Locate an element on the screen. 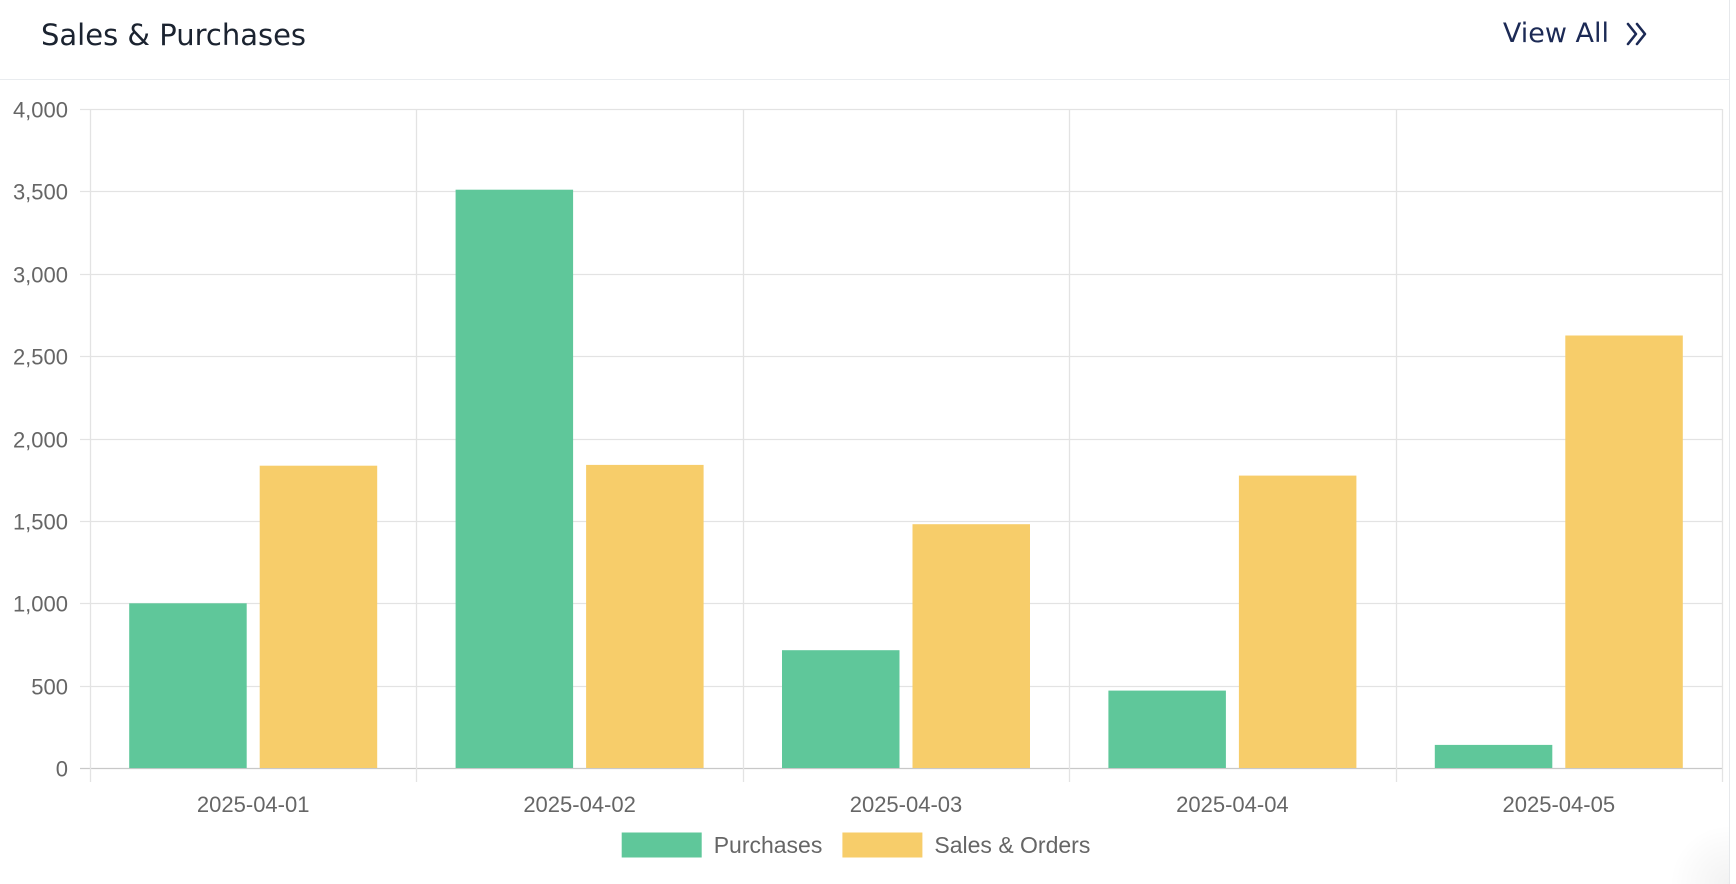  view-all-link: View All is located at coordinates (1576, 33).